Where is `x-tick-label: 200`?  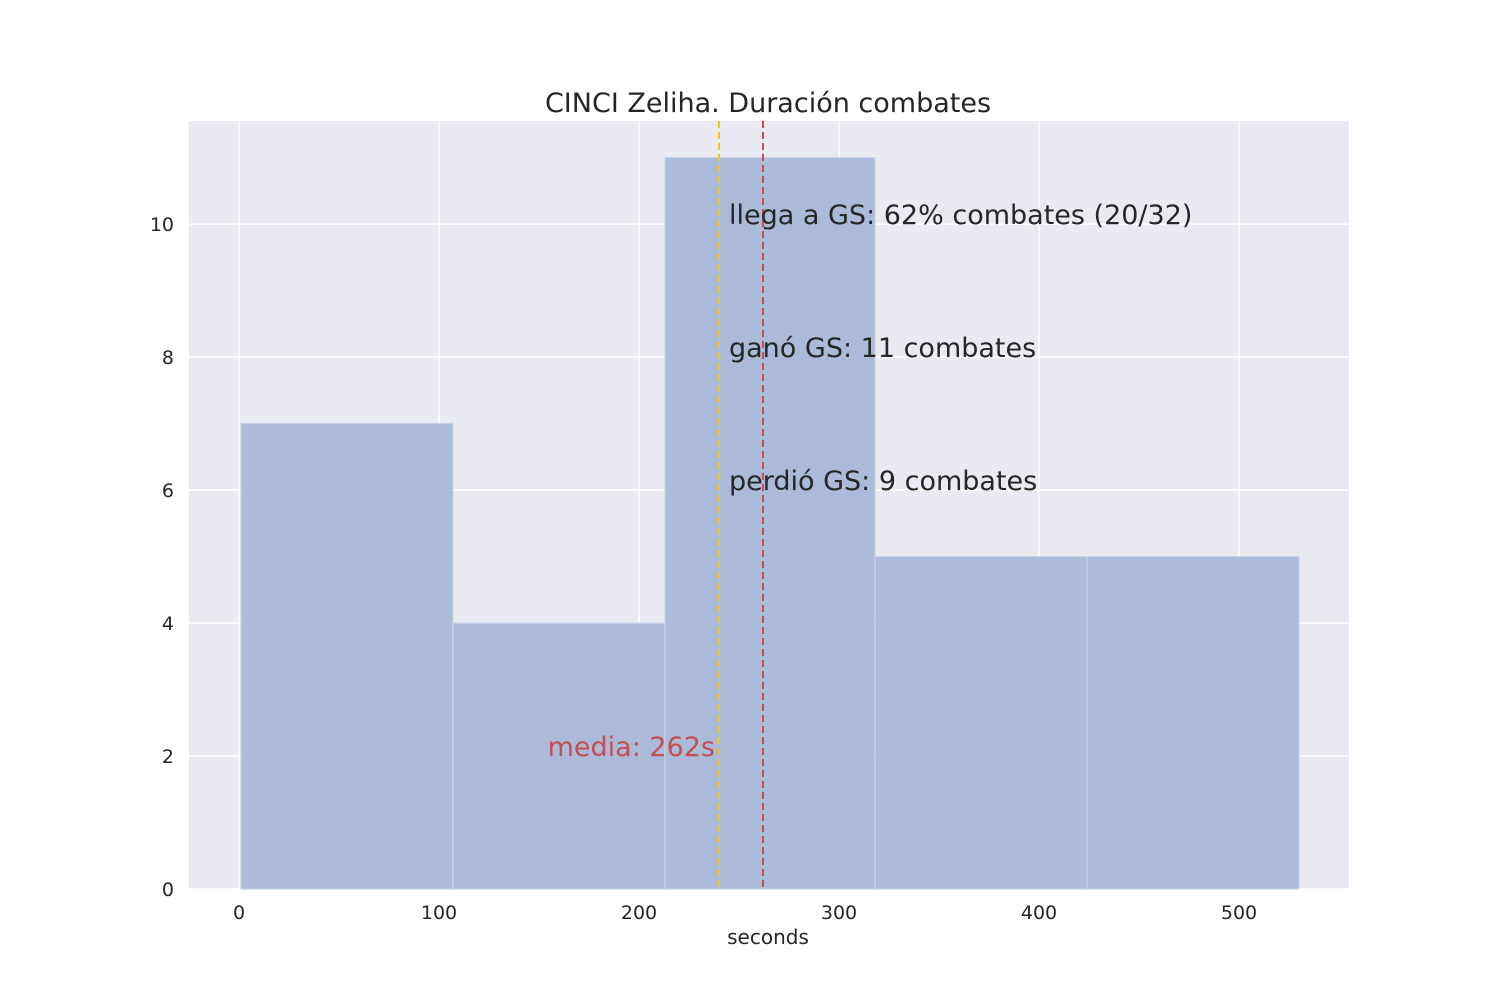
x-tick-label: 200 is located at coordinates (639, 913).